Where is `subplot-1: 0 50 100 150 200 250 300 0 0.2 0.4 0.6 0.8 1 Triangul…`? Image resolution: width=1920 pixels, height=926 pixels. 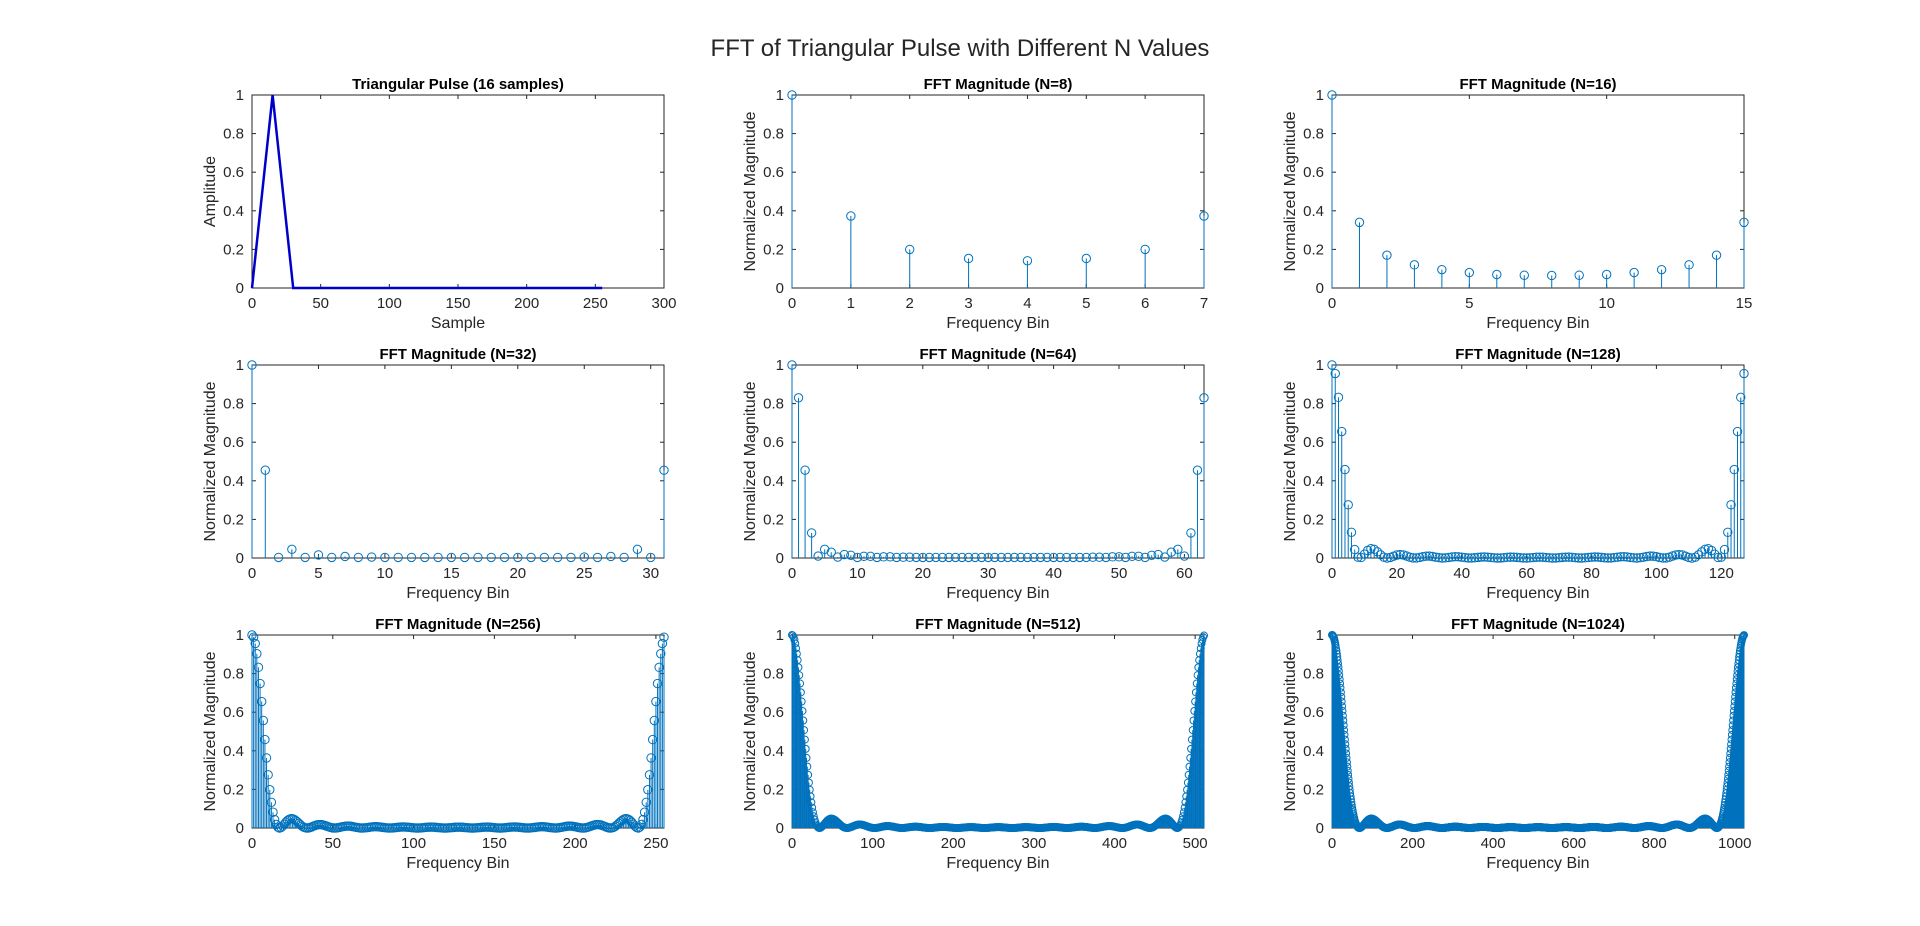 subplot-1: 0 50 100 150 200 250 300 0 0.2 0.4 0.6 0.8 1 Triangul… is located at coordinates (439, 204).